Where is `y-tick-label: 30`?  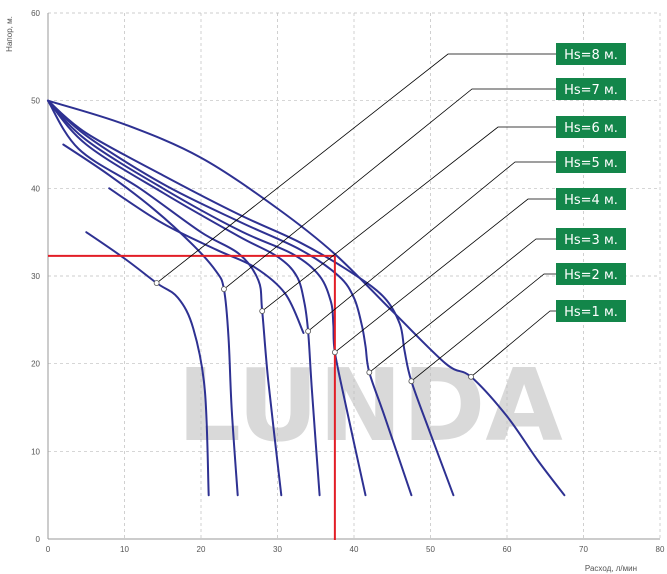
y-tick-label: 30 is located at coordinates (35, 276).